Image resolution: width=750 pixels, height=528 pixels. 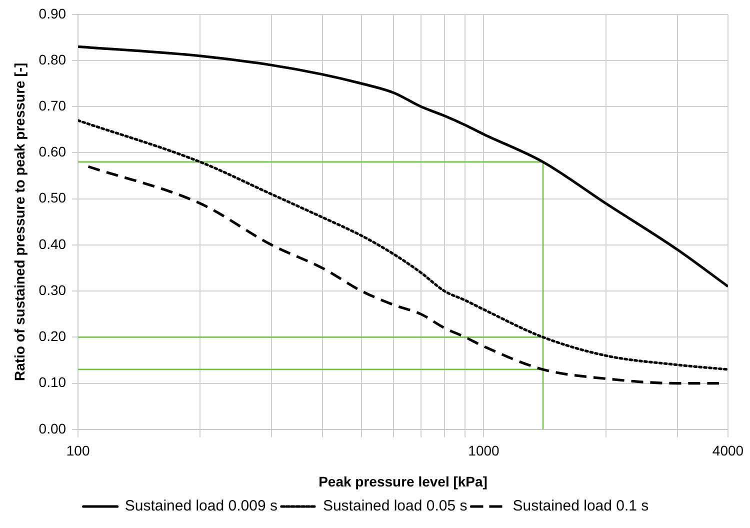 What do you see at coordinates (403, 481) in the screenshot?
I see `x-axis-title: Peak pressure level [kPa]` at bounding box center [403, 481].